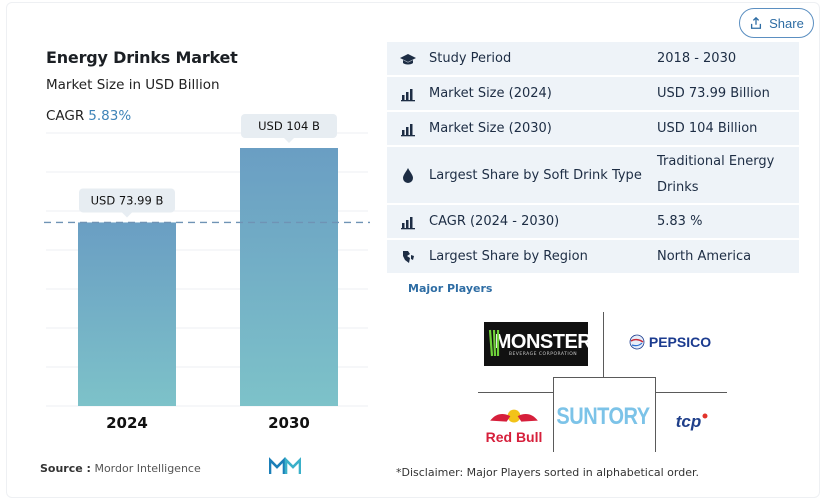 The width and height of the screenshot is (826, 502). What do you see at coordinates (508, 256) in the screenshot?
I see `info-label: Largest Share by Region` at bounding box center [508, 256].